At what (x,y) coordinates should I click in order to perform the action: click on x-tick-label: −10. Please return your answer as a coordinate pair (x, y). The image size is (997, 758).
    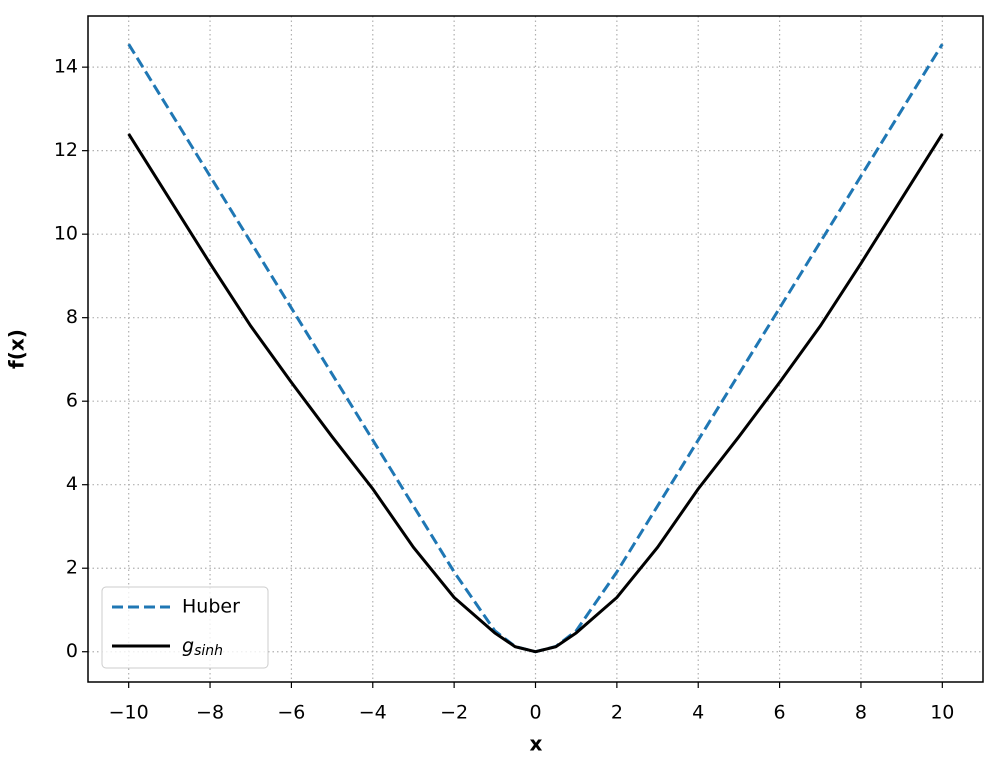
    Looking at the image, I should click on (129, 713).